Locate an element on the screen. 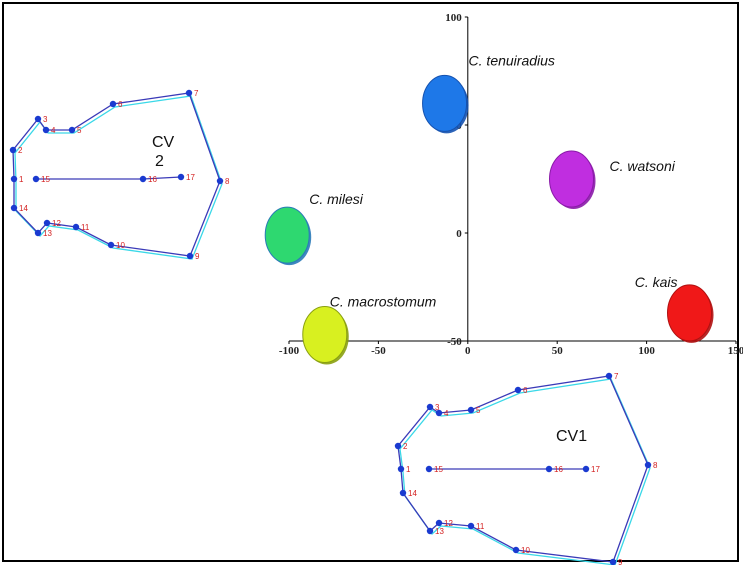  y-tick-label: 0 is located at coordinates (459, 234).